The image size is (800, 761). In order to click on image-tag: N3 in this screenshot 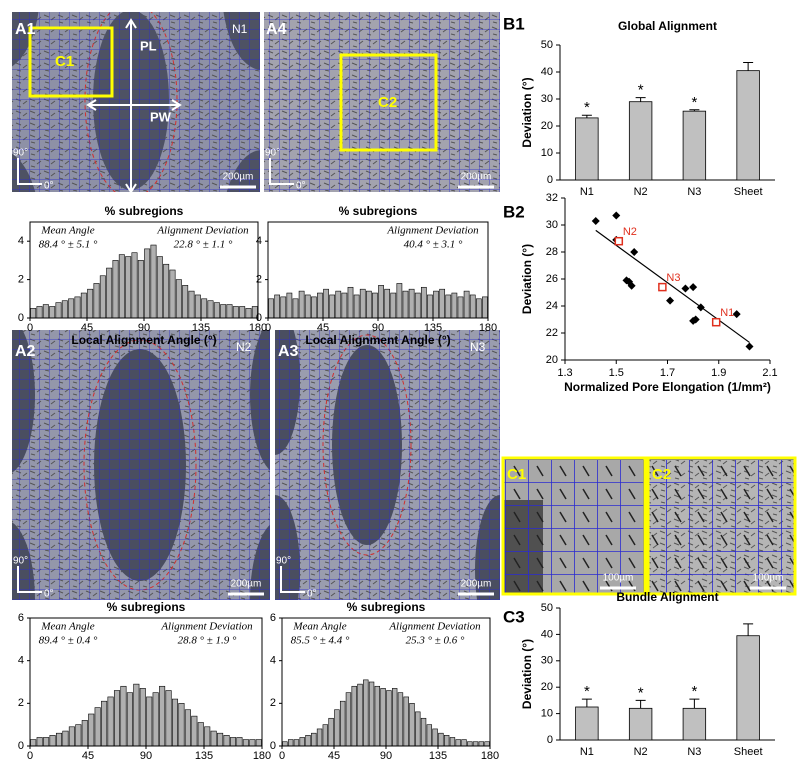, I will do `click(478, 347)`.